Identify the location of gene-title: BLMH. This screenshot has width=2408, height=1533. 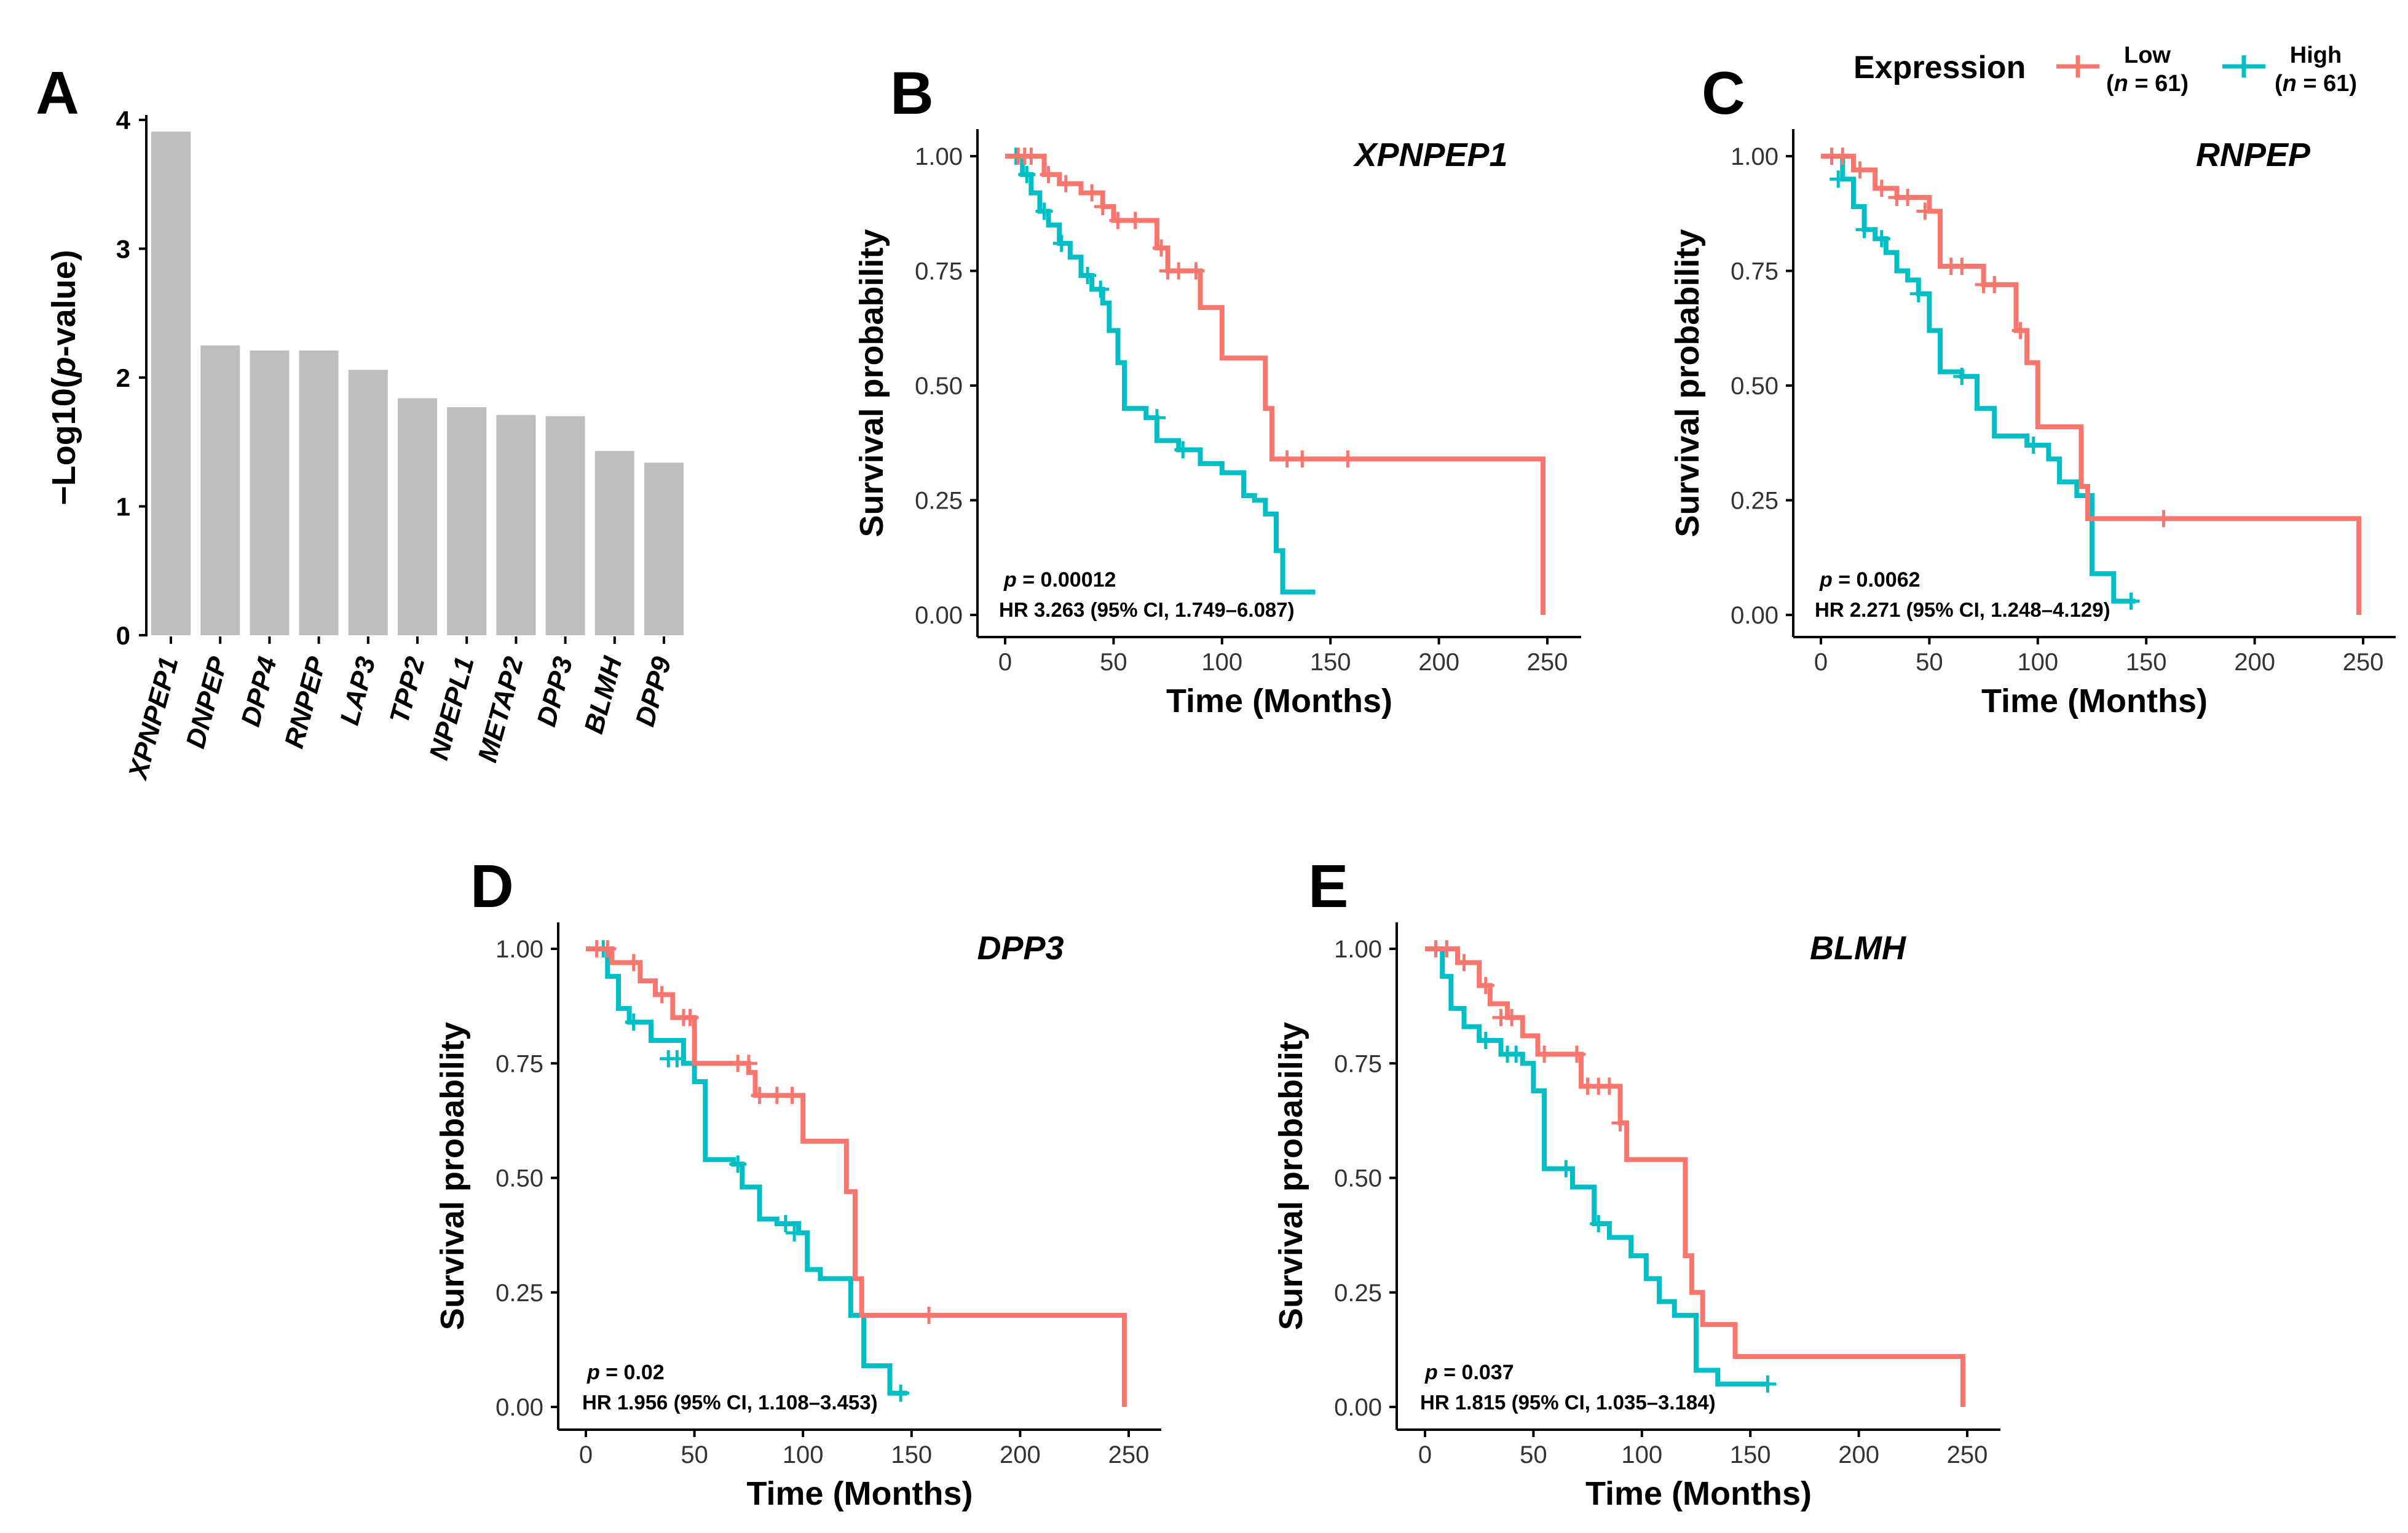
(1858, 948).